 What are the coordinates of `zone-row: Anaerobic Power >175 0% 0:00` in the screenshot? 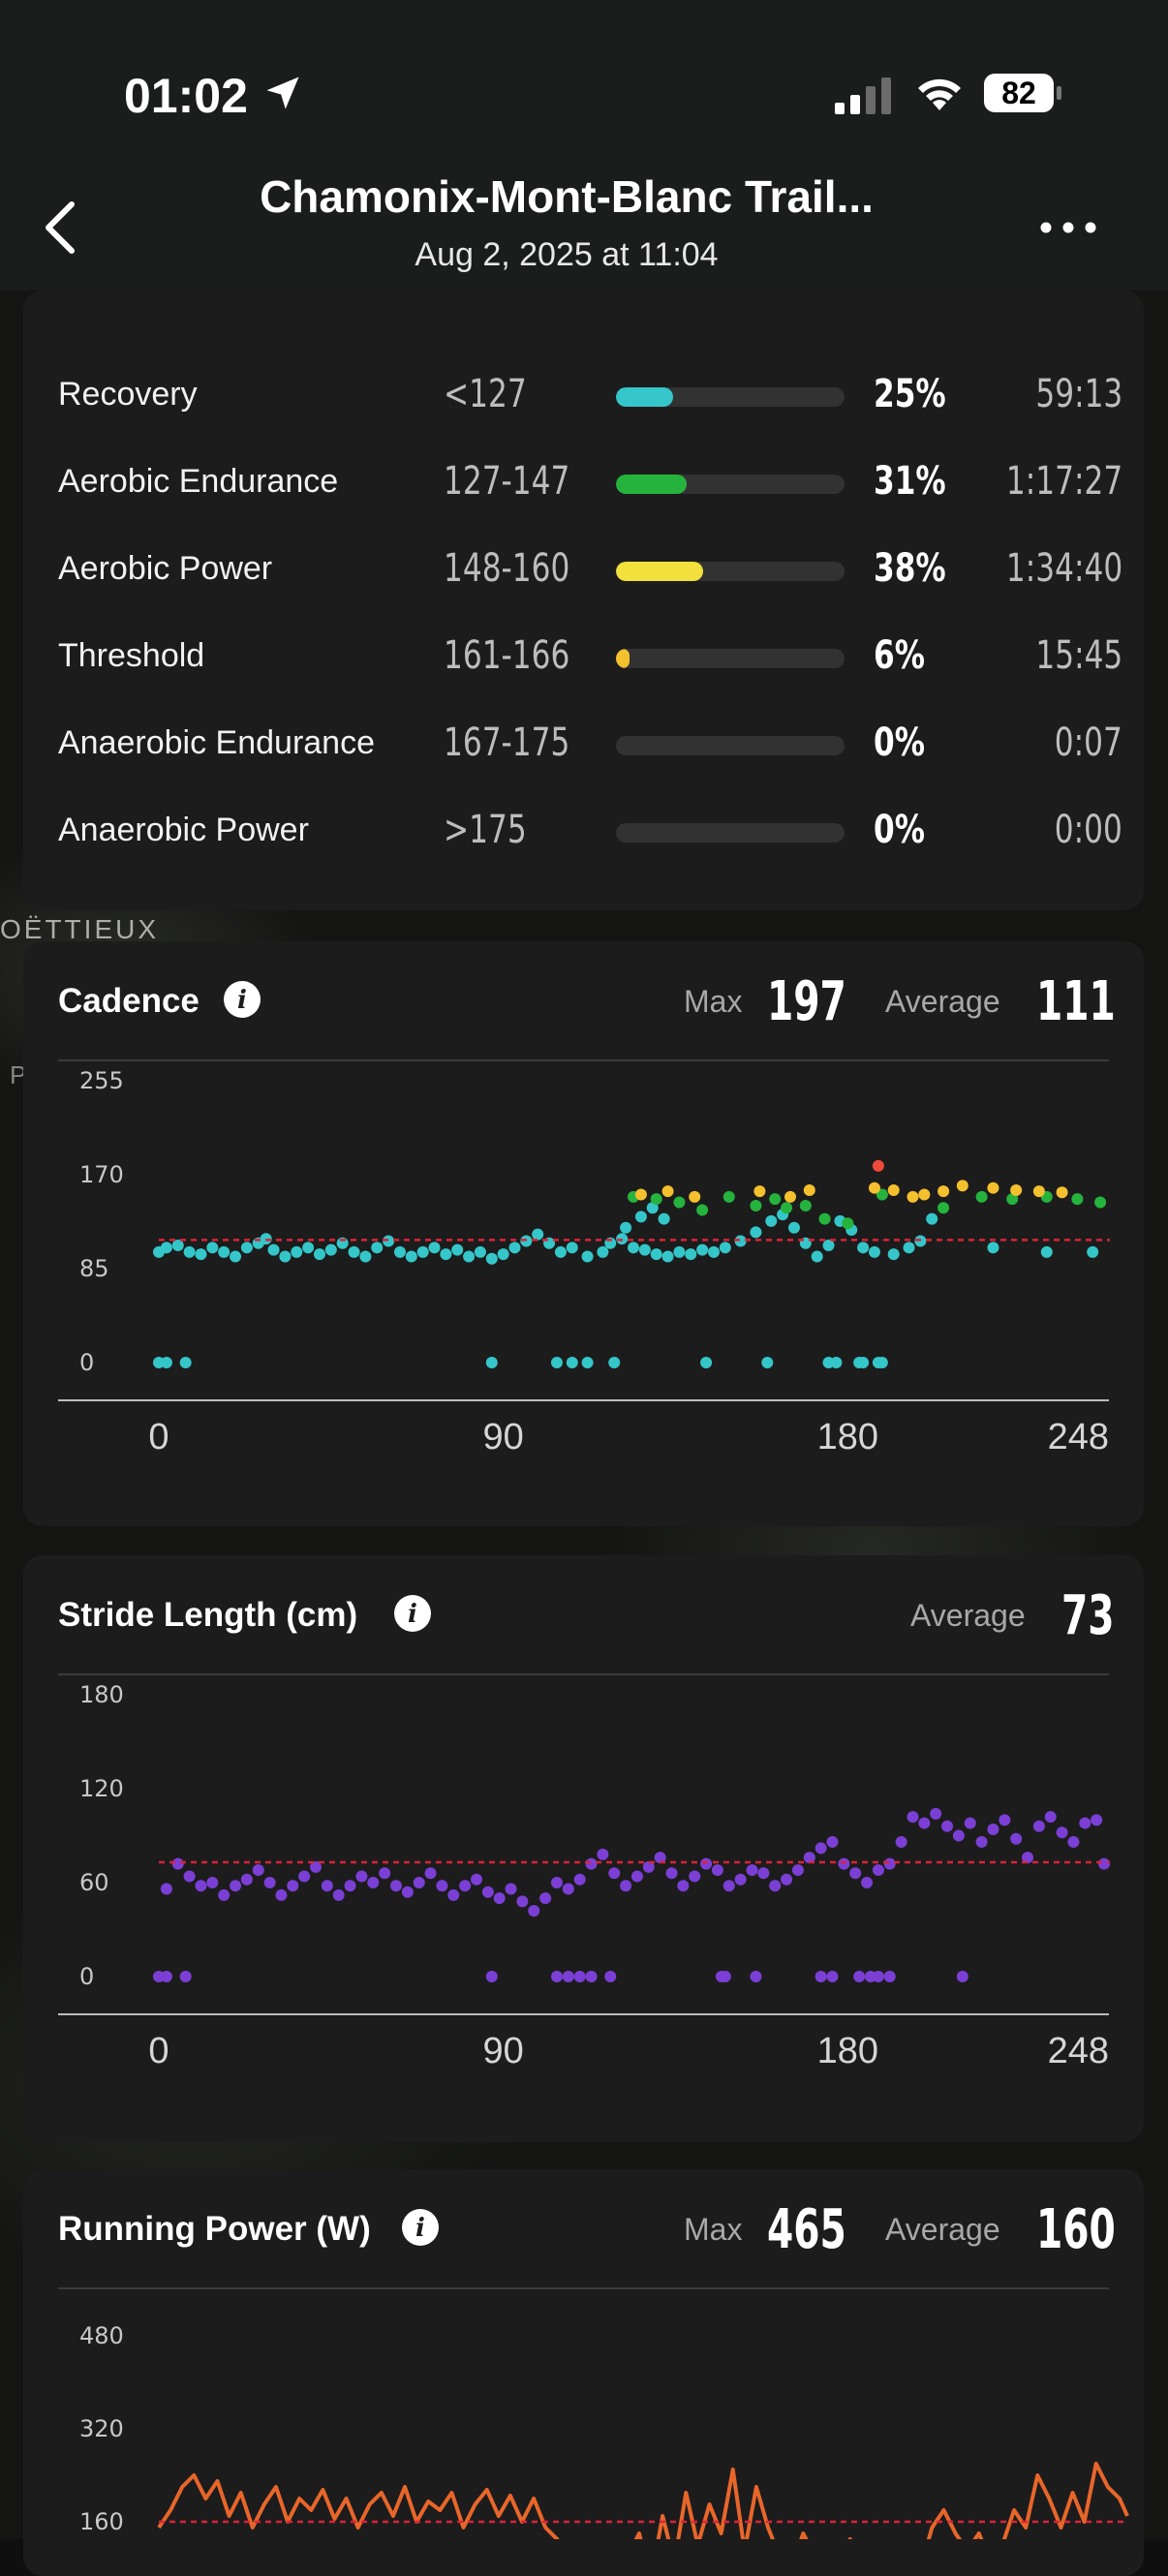 It's located at (583, 831).